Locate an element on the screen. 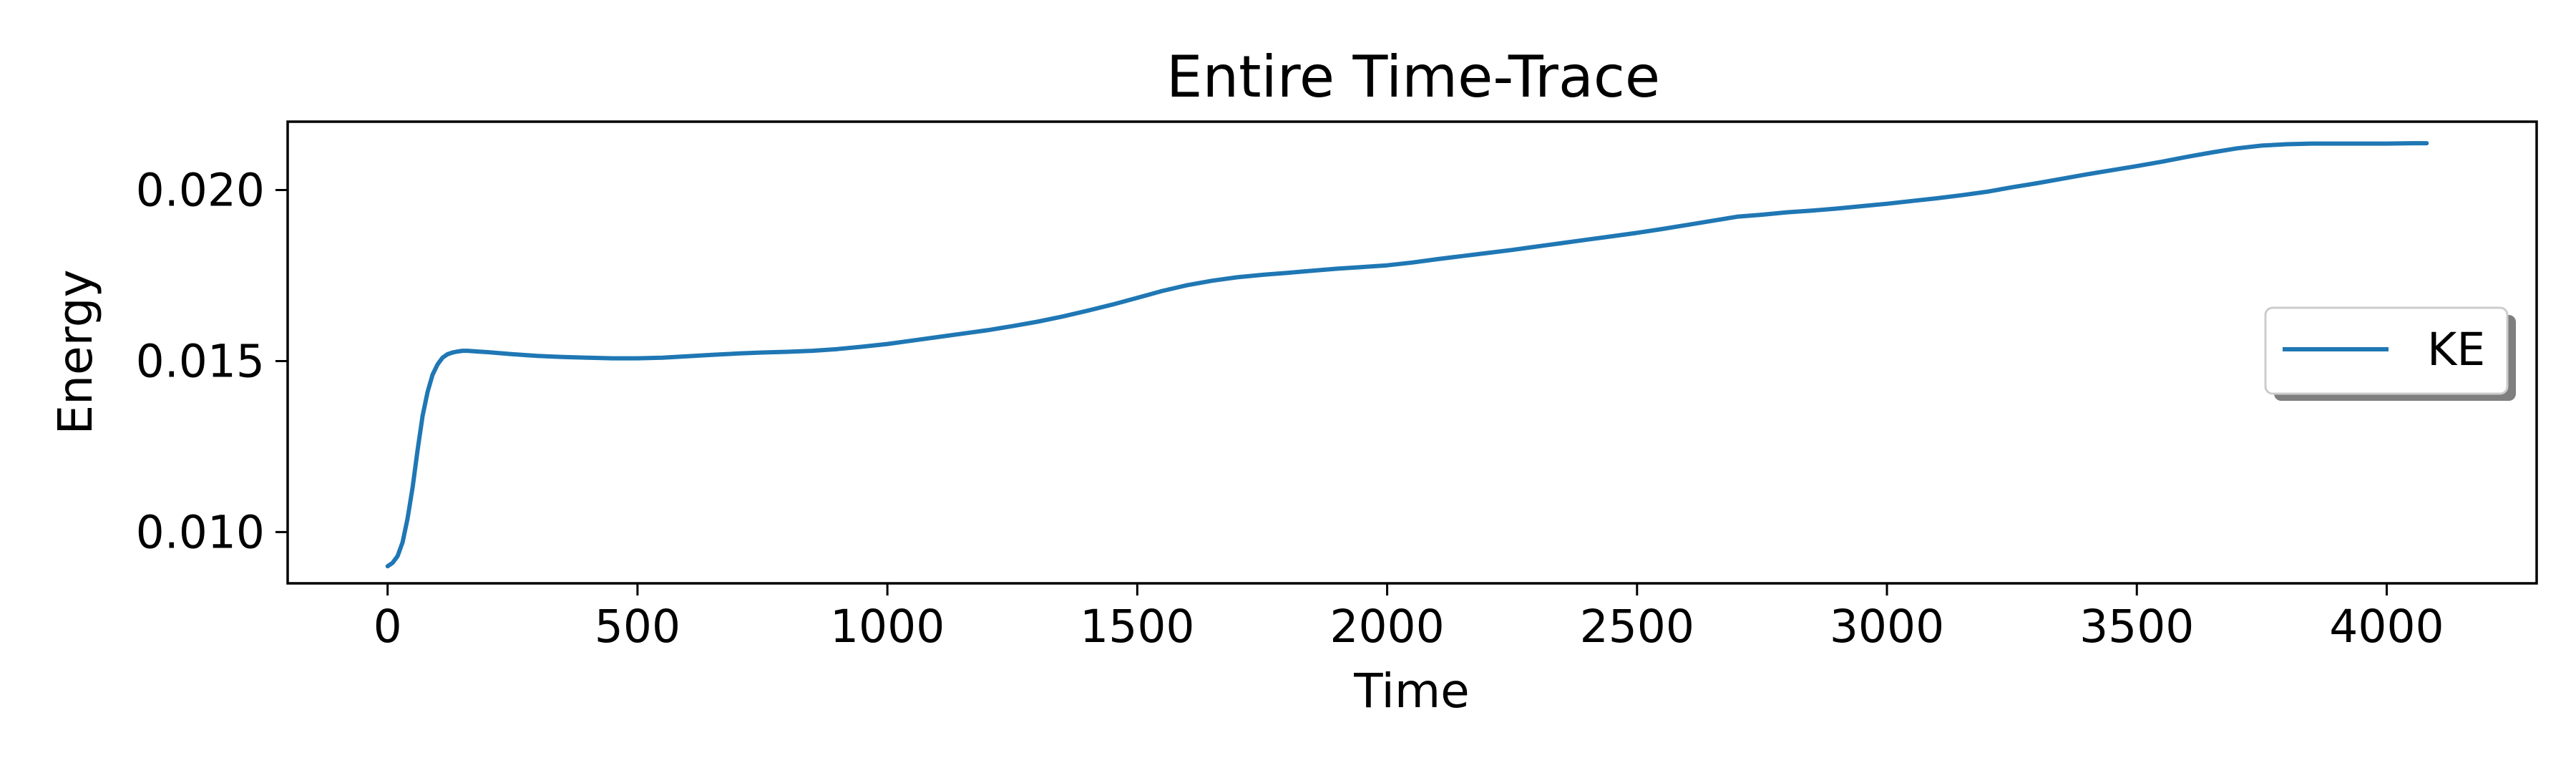 The height and width of the screenshot is (773, 2576). y-axis-label: Energy is located at coordinates (75, 351).